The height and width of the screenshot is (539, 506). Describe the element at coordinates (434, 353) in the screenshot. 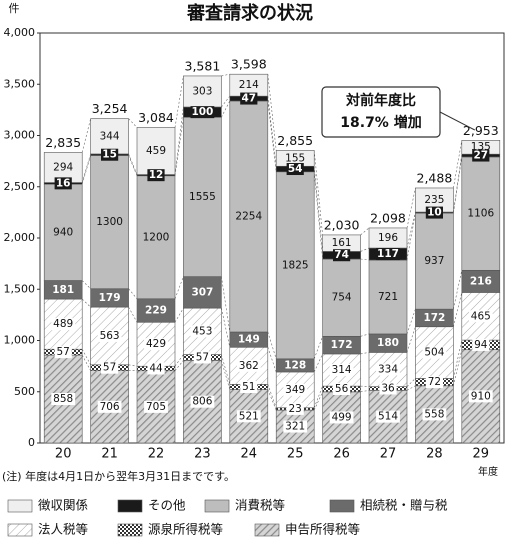

I see `data-label: 504` at that location.